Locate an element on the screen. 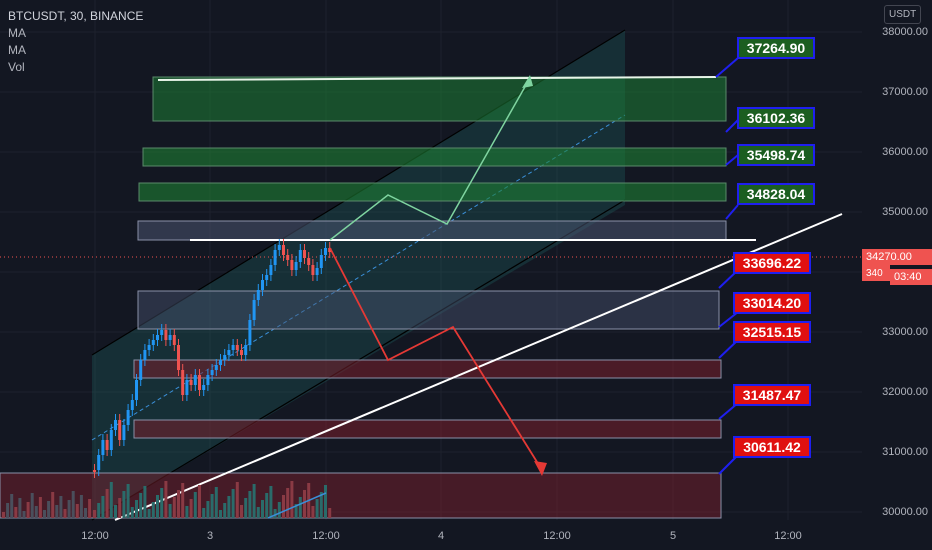 This screenshot has width=932, height=550. resistance-line-top is located at coordinates (437, 78).